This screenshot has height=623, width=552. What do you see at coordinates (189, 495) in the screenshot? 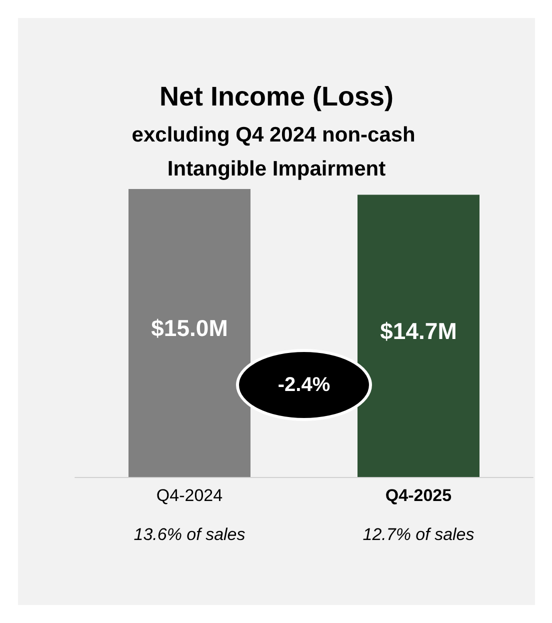
I see `x-tick-label: Q4-2024` at bounding box center [189, 495].